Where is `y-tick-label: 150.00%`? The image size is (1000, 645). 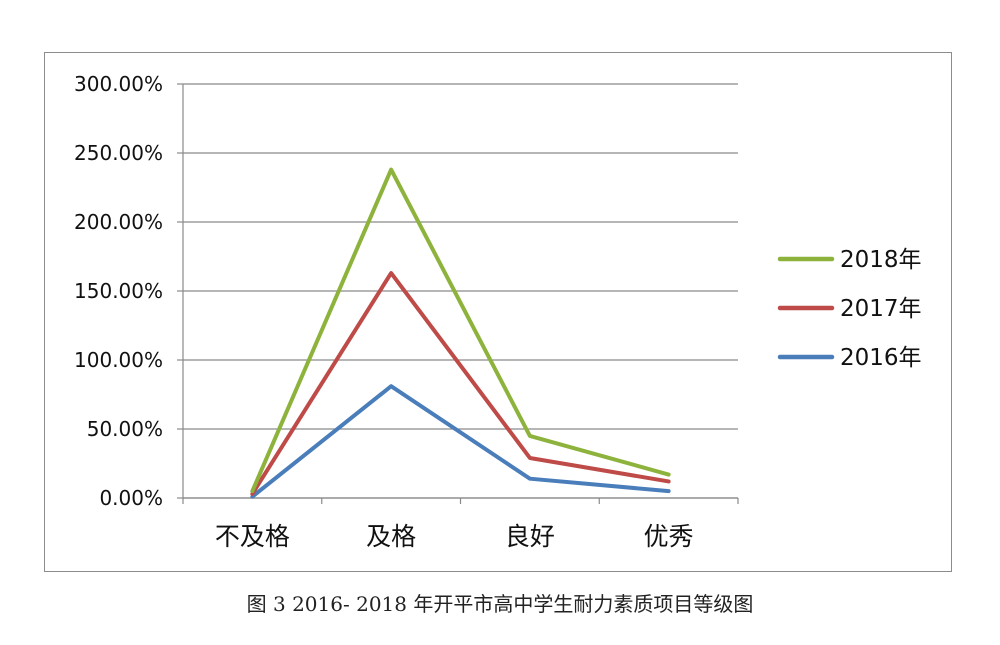
y-tick-label: 150.00% is located at coordinates (118, 291).